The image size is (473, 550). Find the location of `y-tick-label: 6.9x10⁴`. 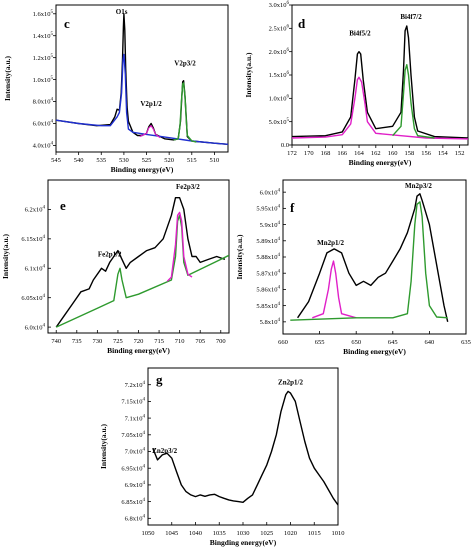

y-tick-label: 6.9x10⁴ is located at coordinates (135, 485).